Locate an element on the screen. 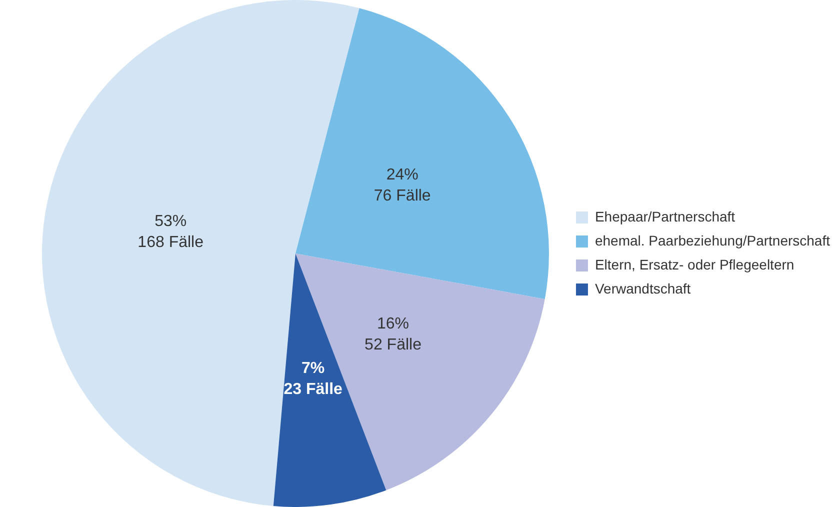 The width and height of the screenshot is (840, 507). data-label: 16% 52 Fälle is located at coordinates (393, 334).